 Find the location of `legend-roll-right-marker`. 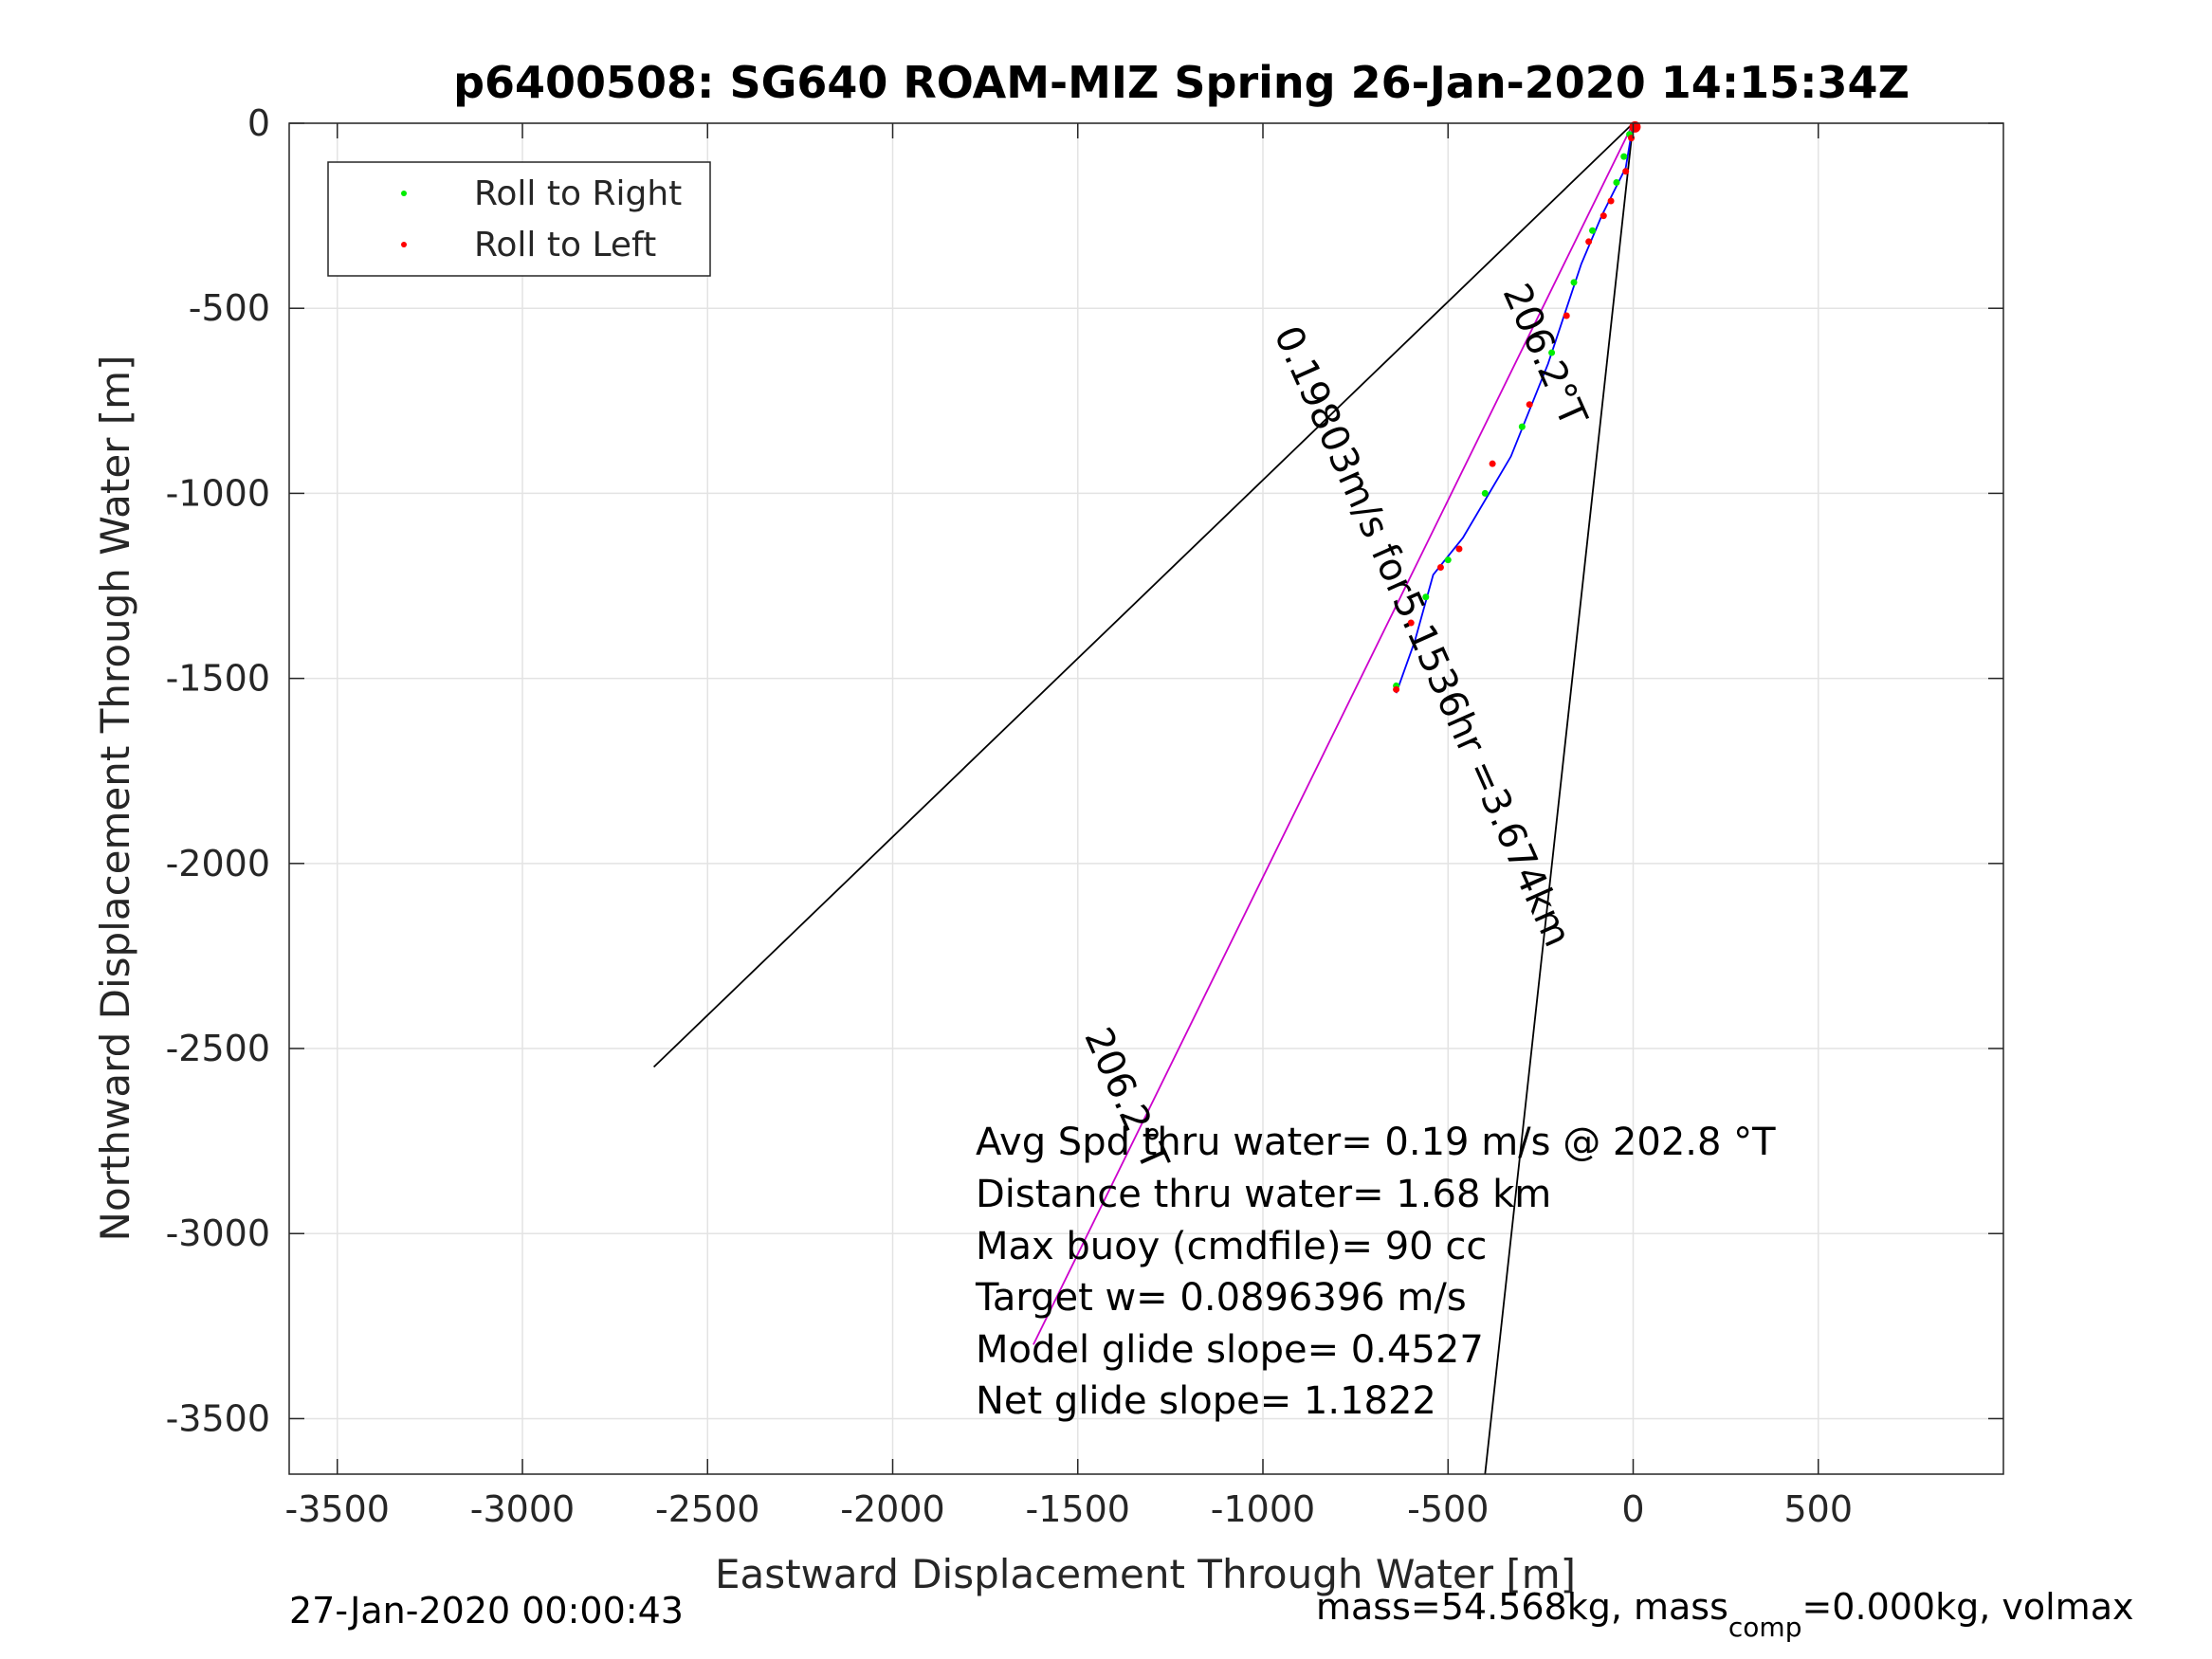

legend-roll-right-marker is located at coordinates (404, 193).